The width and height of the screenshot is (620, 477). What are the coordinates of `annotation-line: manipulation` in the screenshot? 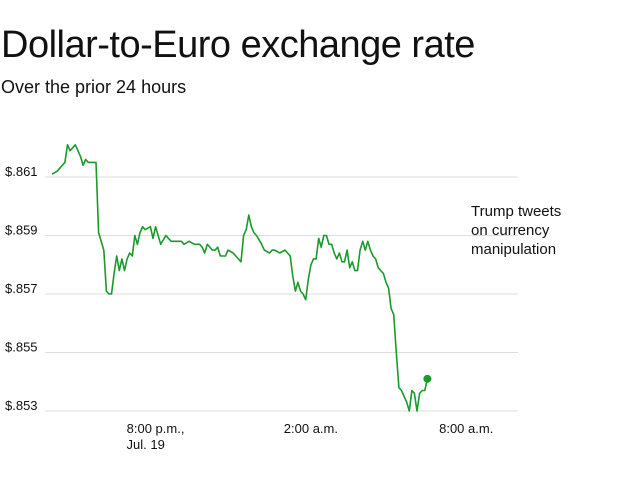 It's located at (513, 249).